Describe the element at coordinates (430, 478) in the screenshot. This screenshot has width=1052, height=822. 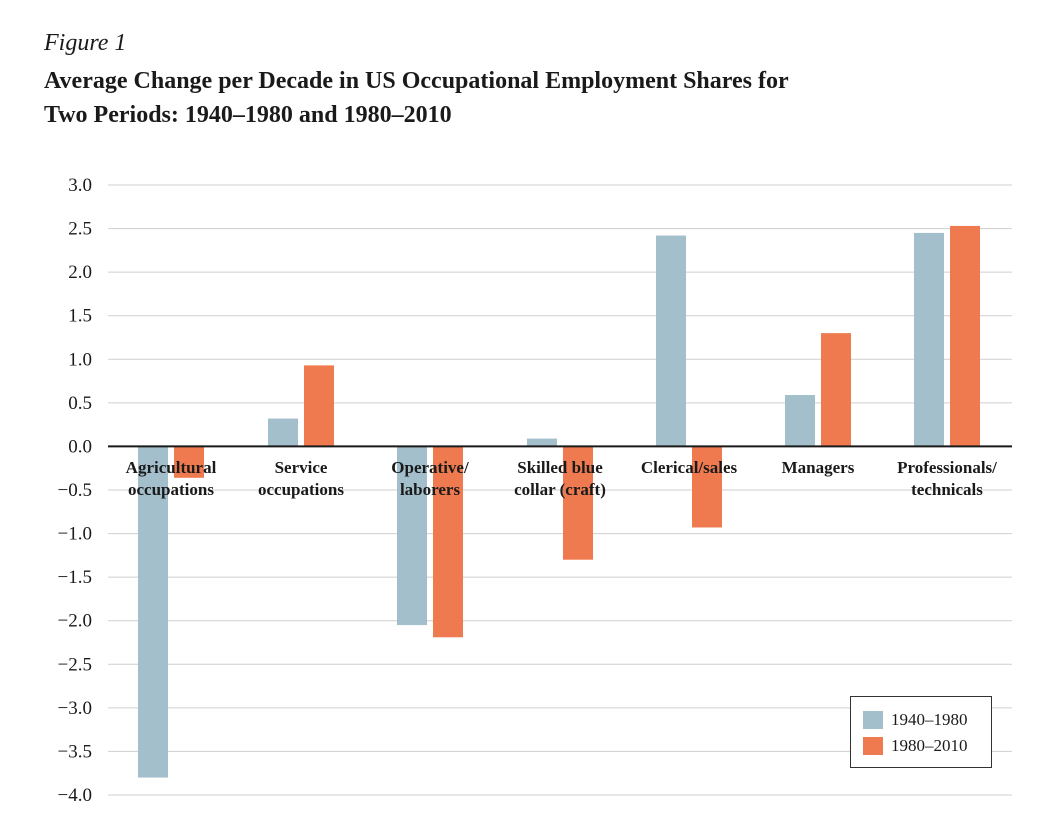
I see `category-label: Operative/laborers` at that location.